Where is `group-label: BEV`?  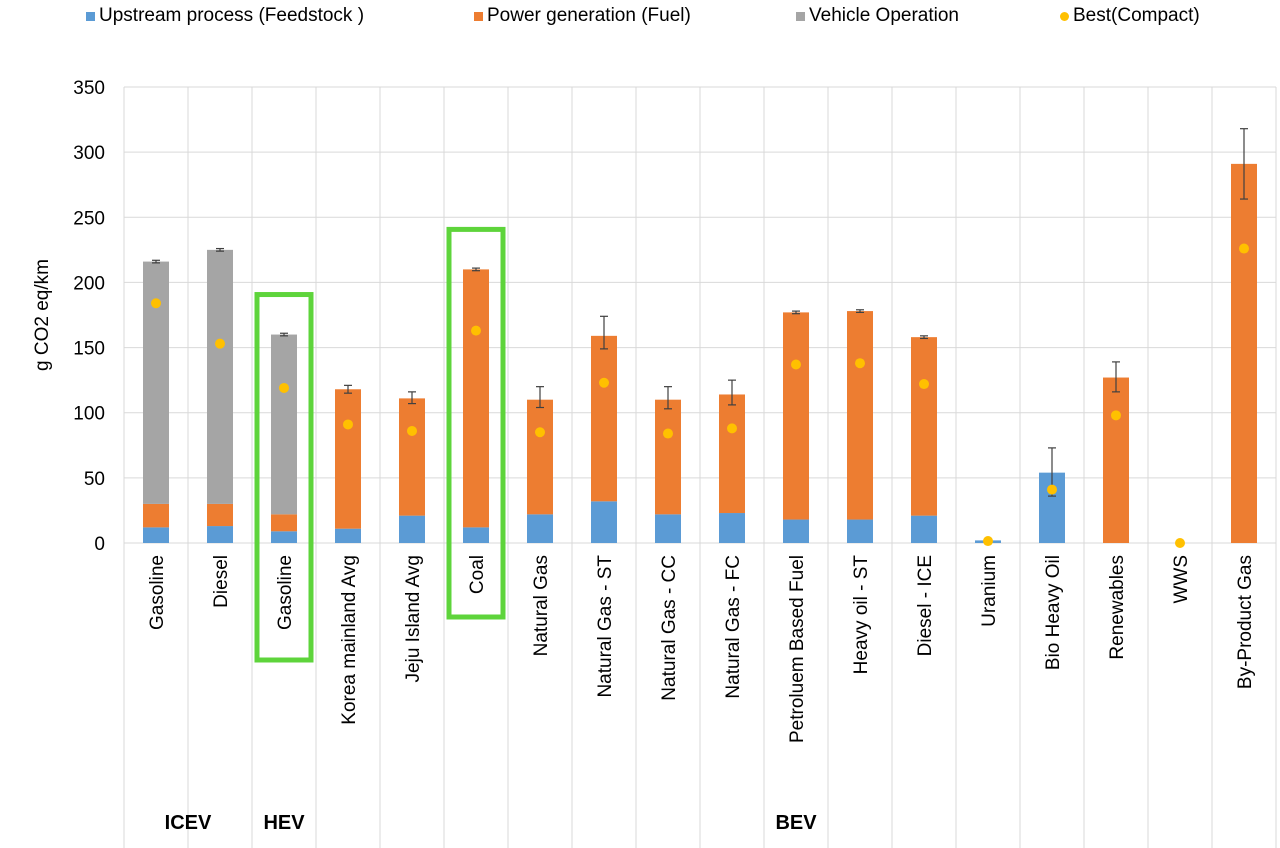
group-label: BEV is located at coordinates (796, 823).